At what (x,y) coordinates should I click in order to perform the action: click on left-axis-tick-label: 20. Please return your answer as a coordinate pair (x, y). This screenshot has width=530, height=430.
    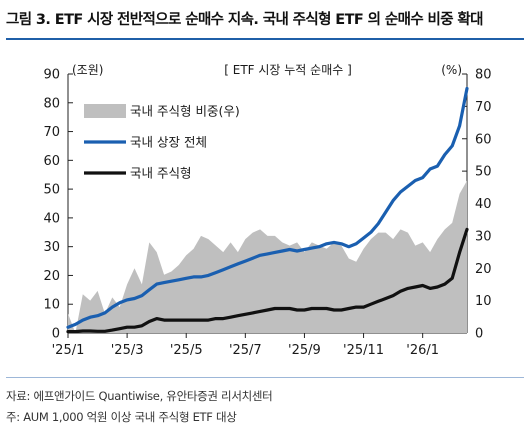
    Looking at the image, I should click on (51, 276).